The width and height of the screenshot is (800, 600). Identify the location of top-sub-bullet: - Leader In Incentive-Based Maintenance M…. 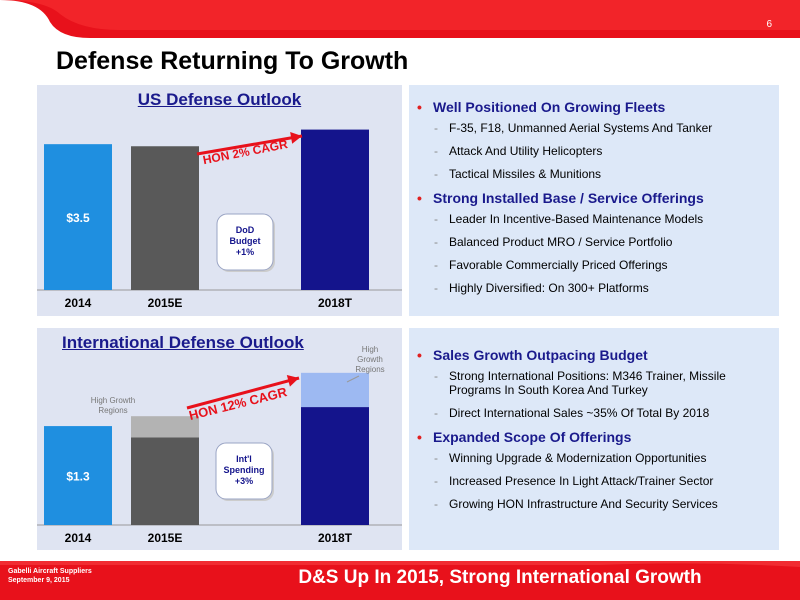
(595, 219).